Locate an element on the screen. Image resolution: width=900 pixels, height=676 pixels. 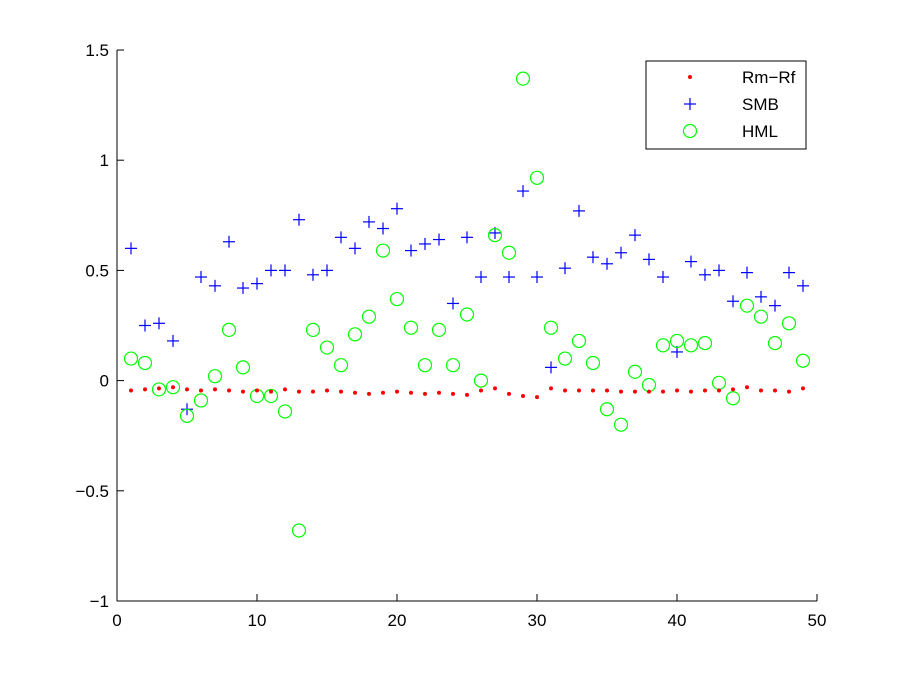
x-tick-label: 0 is located at coordinates (116, 620).